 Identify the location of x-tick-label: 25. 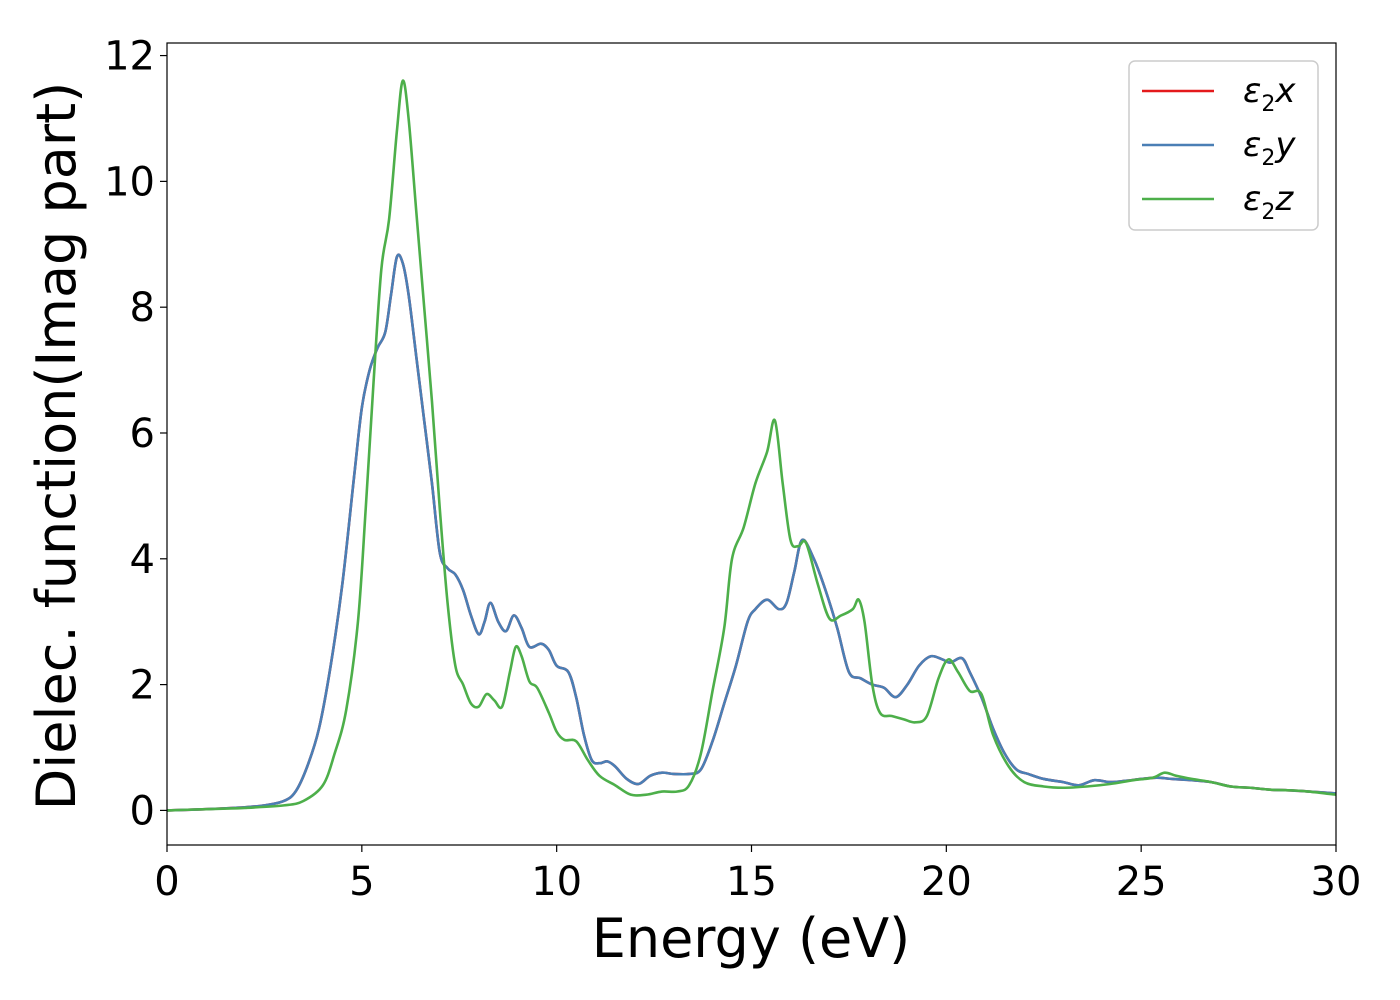
(1141, 882).